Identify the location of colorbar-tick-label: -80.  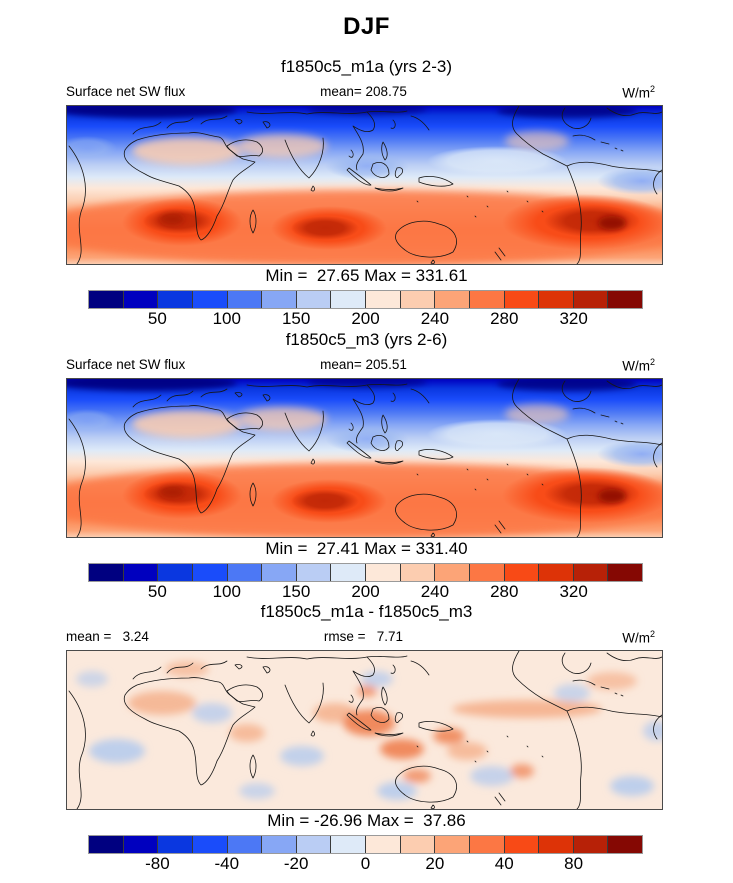
(157, 863).